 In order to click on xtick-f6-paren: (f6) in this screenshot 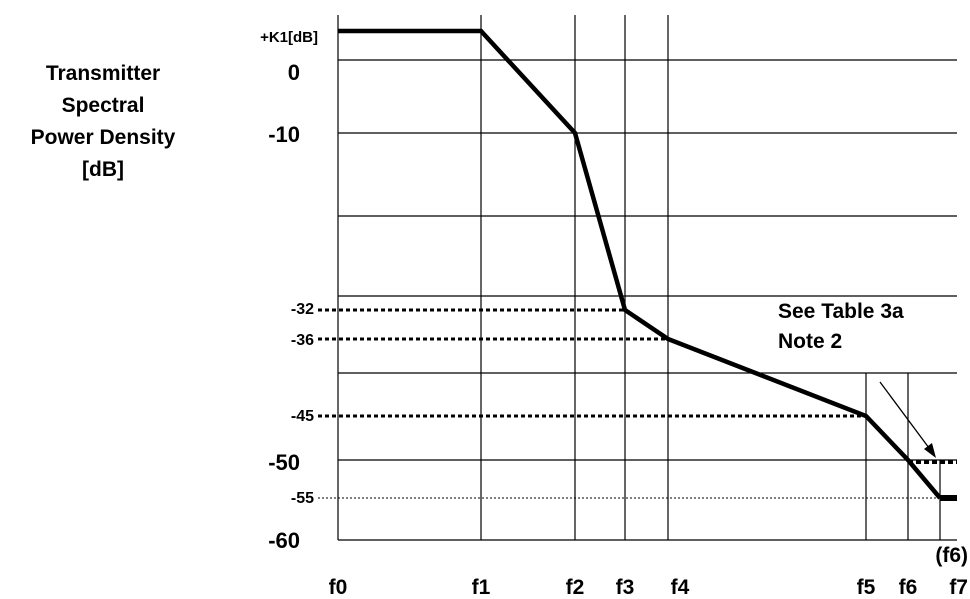, I will do `click(951, 555)`.